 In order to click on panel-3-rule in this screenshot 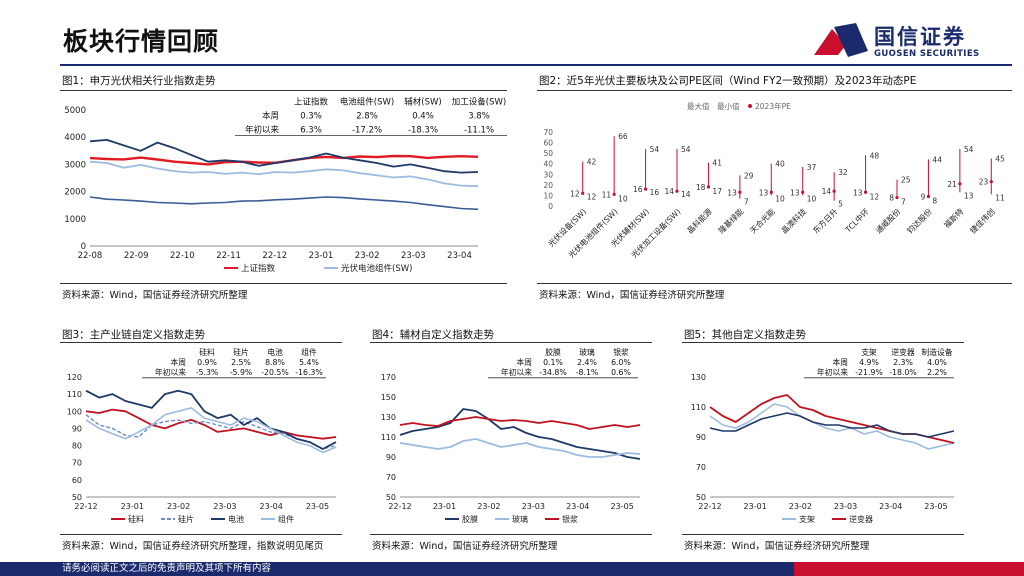, I will do `click(201, 342)`.